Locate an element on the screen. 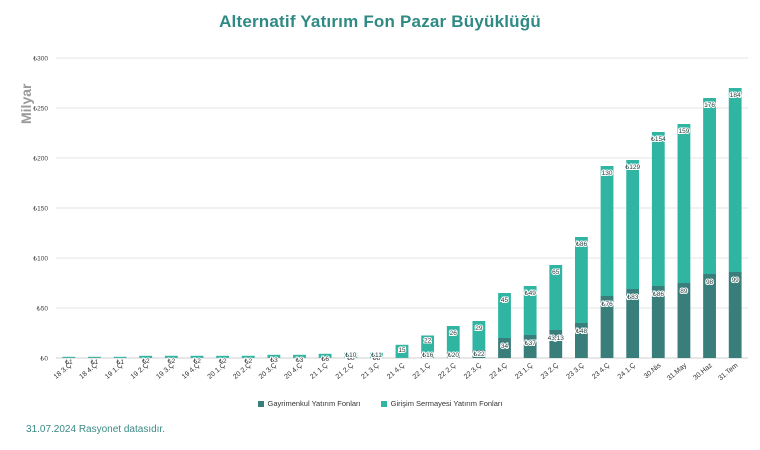 The width and height of the screenshot is (760, 450). data-label-gayrimenkul: ₺48 is located at coordinates (582, 331).